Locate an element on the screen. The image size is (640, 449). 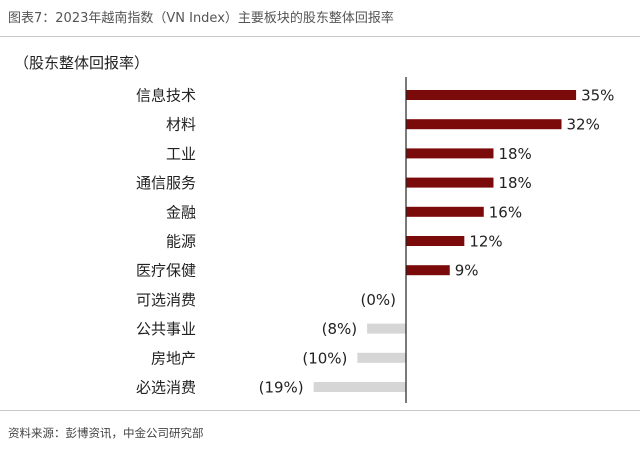
category-label: 必选消费 is located at coordinates (166, 388).